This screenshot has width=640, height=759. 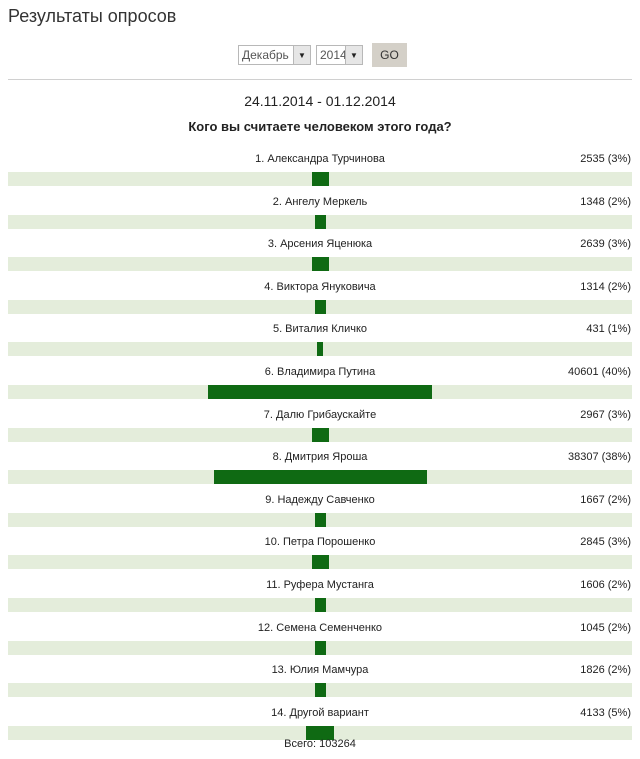 What do you see at coordinates (608, 329) in the screenshot?
I see `vote-count: 431 (1%)` at bounding box center [608, 329].